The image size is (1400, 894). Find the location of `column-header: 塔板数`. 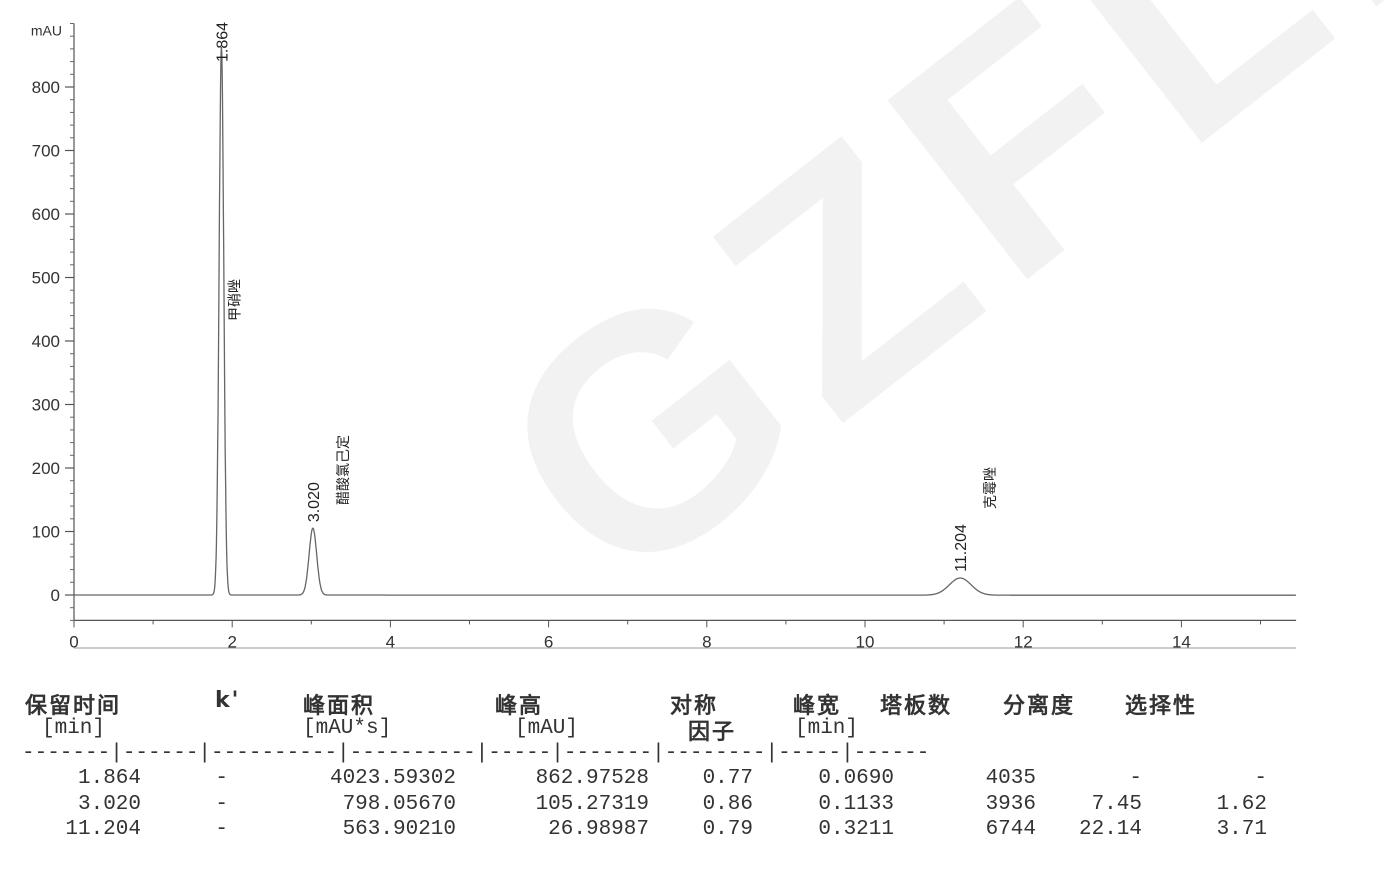

column-header: 塔板数 is located at coordinates (916, 706).